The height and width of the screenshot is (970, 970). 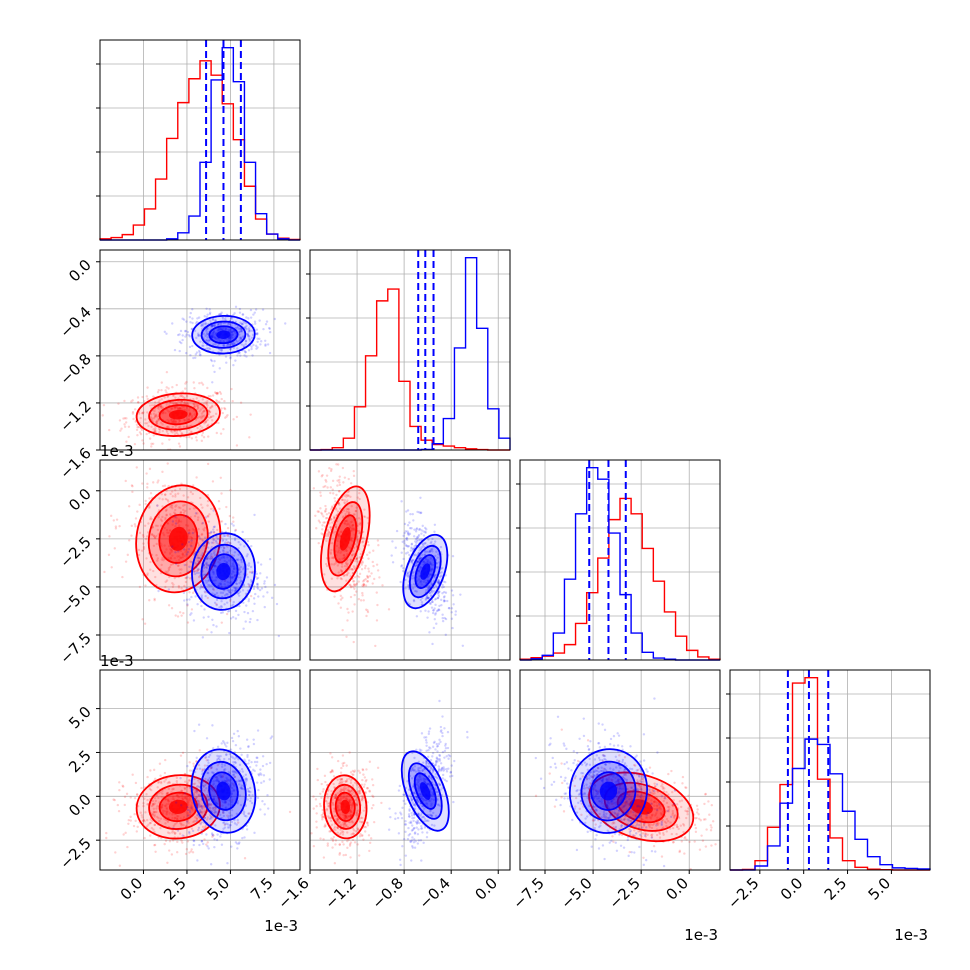 I want to click on contour-red, so click(x=178, y=414).